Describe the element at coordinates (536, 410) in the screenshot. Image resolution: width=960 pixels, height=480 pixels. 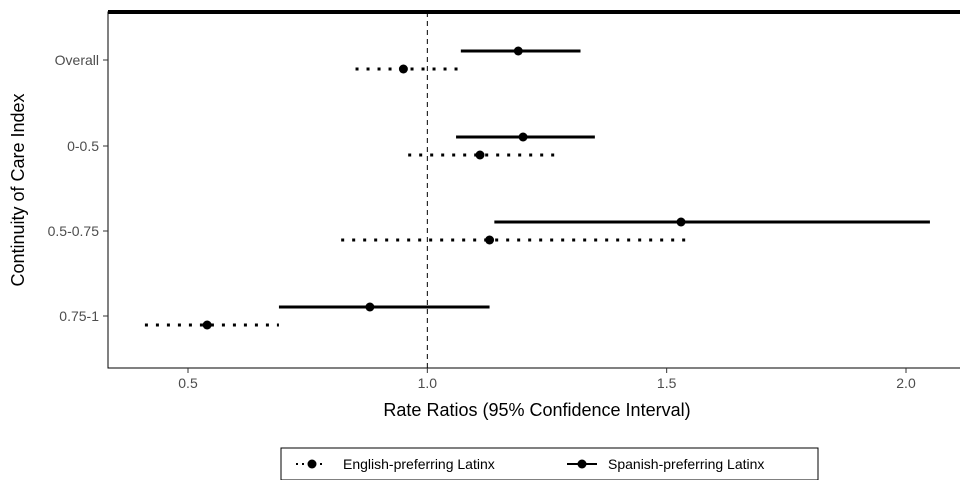
I see `x-axis-title: Rate Ratios (95% Confidence Interval)` at that location.